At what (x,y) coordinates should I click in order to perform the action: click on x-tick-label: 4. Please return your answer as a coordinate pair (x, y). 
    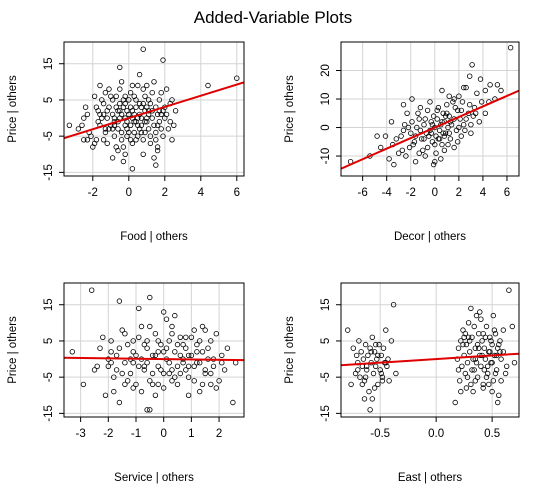
    Looking at the image, I should click on (201, 193).